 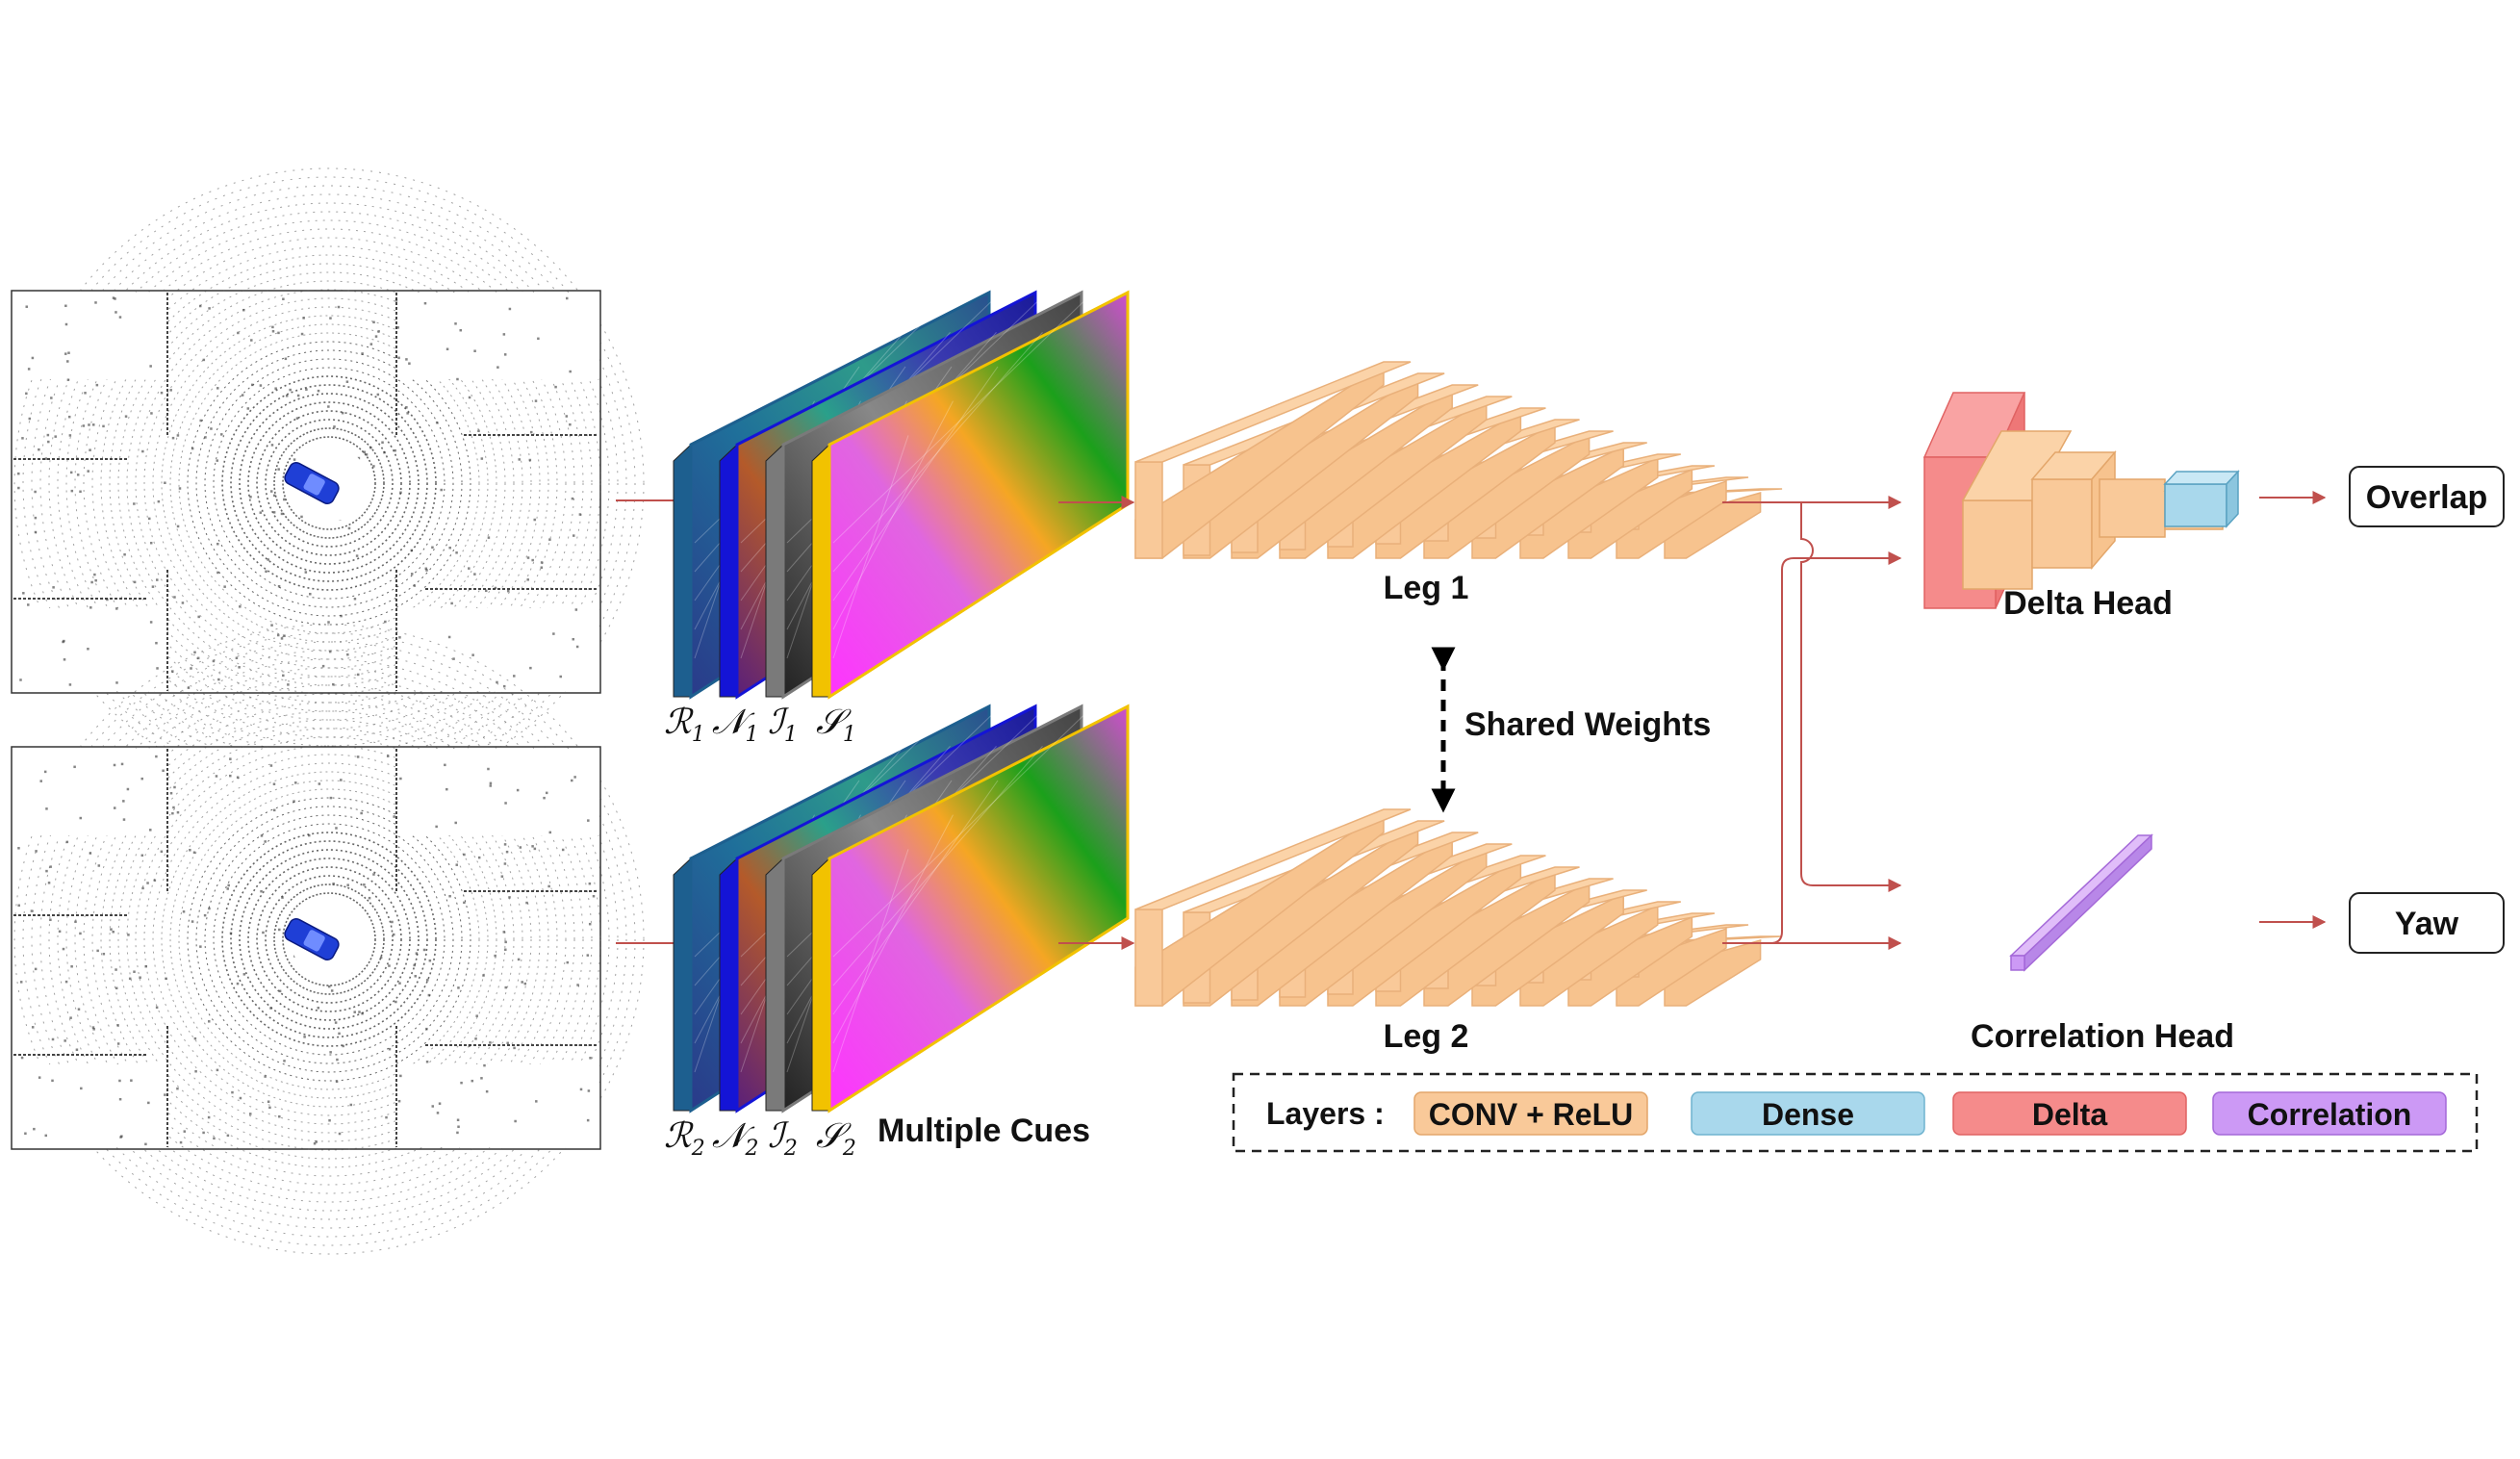 I want to click on svg-text: Delta, so click(x=2069, y=1114).